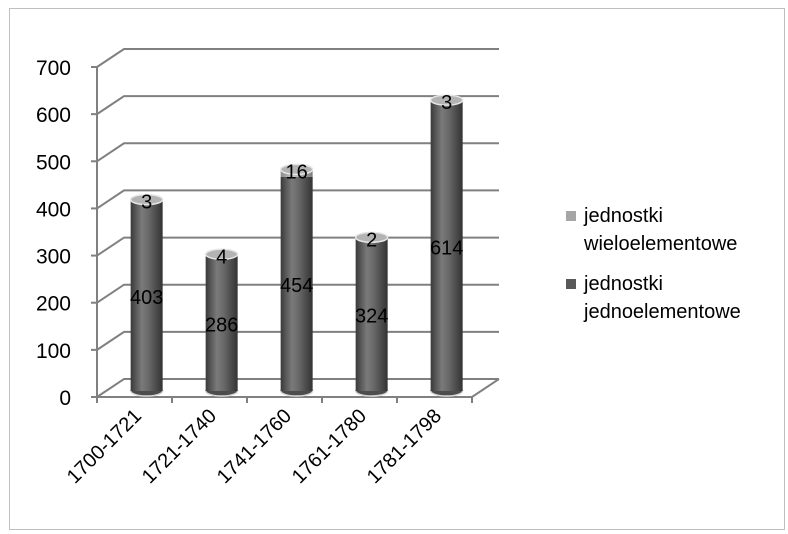 The height and width of the screenshot is (534, 788). I want to click on y-tick-label: 0, so click(65, 398).